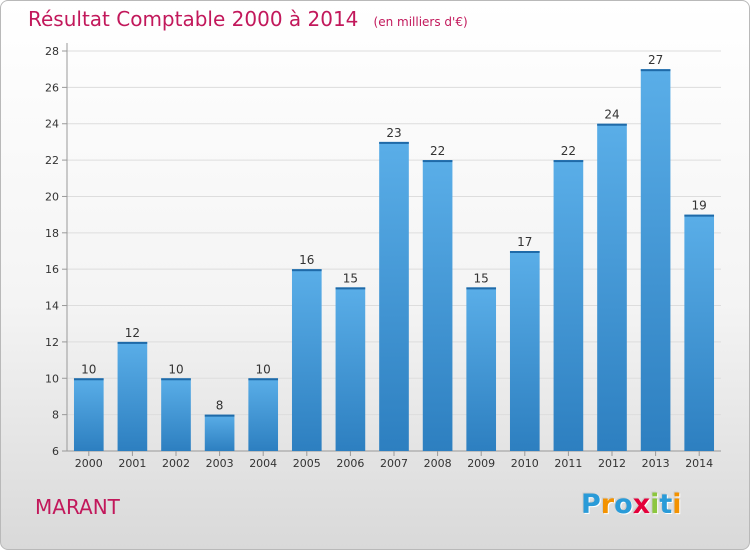 The width and height of the screenshot is (750, 550). I want to click on commune-name: MARANT, so click(77, 507).